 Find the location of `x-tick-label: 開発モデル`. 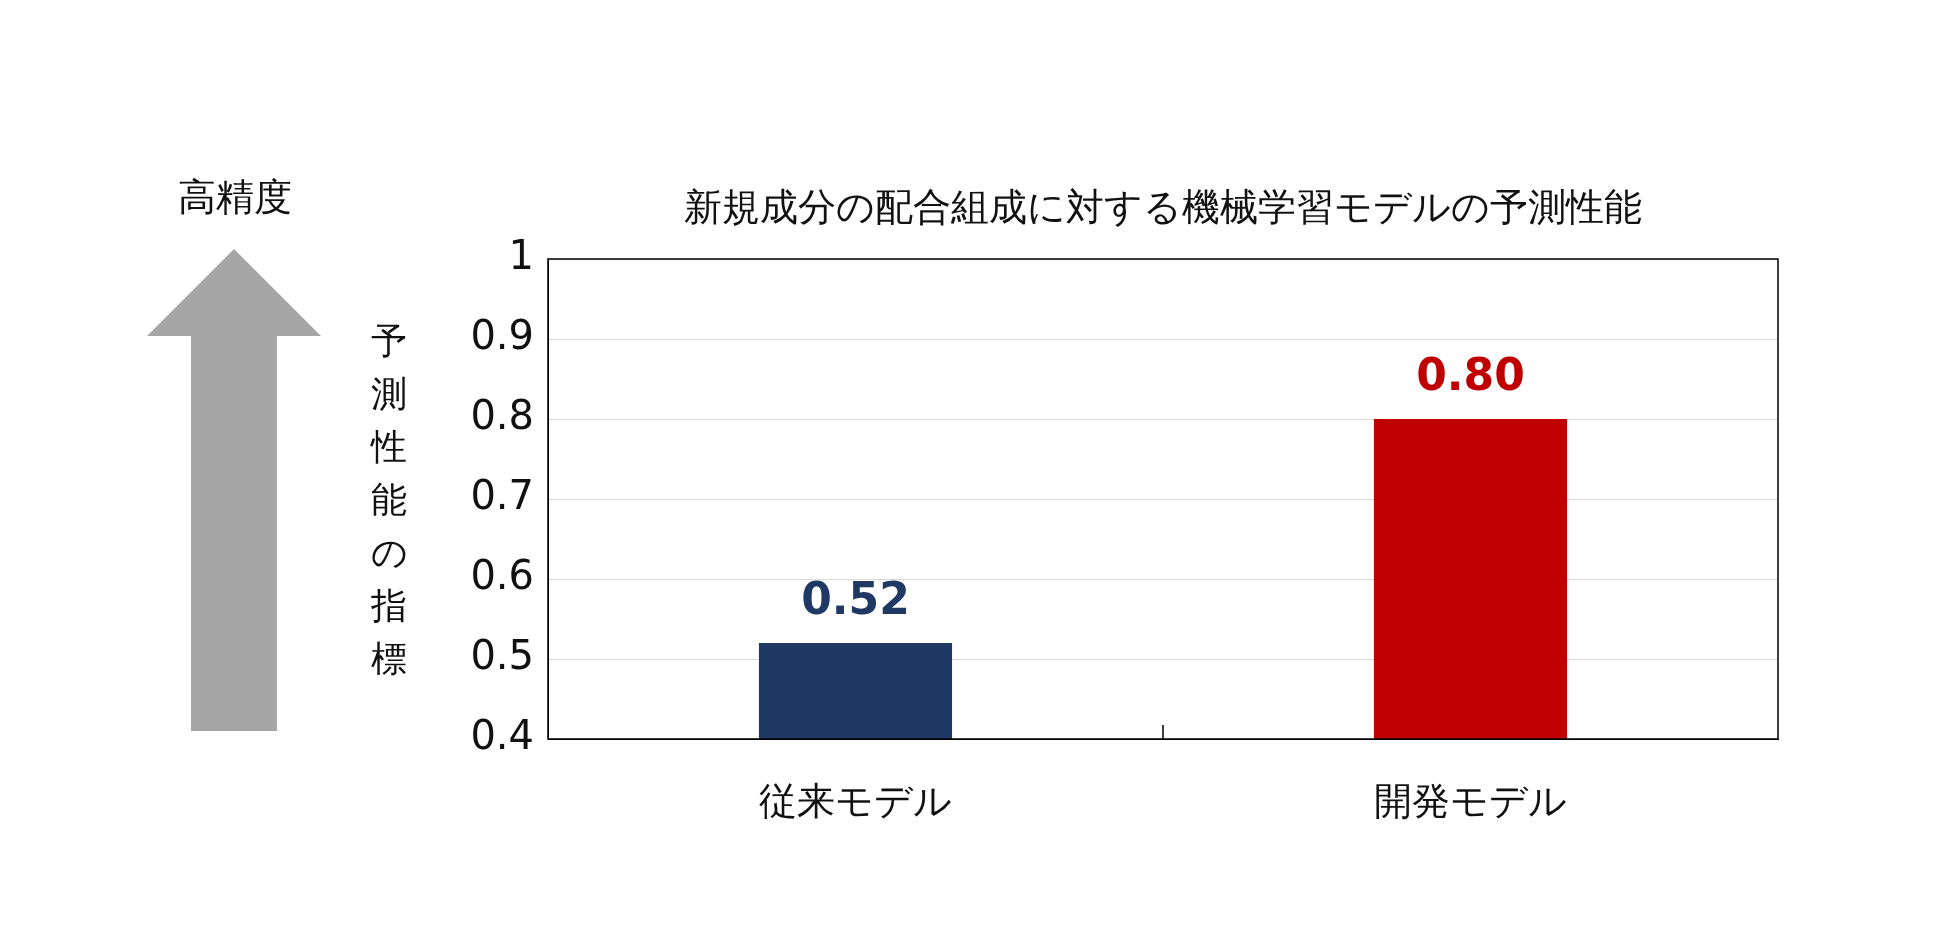

x-tick-label: 開発モデル is located at coordinates (1470, 800).